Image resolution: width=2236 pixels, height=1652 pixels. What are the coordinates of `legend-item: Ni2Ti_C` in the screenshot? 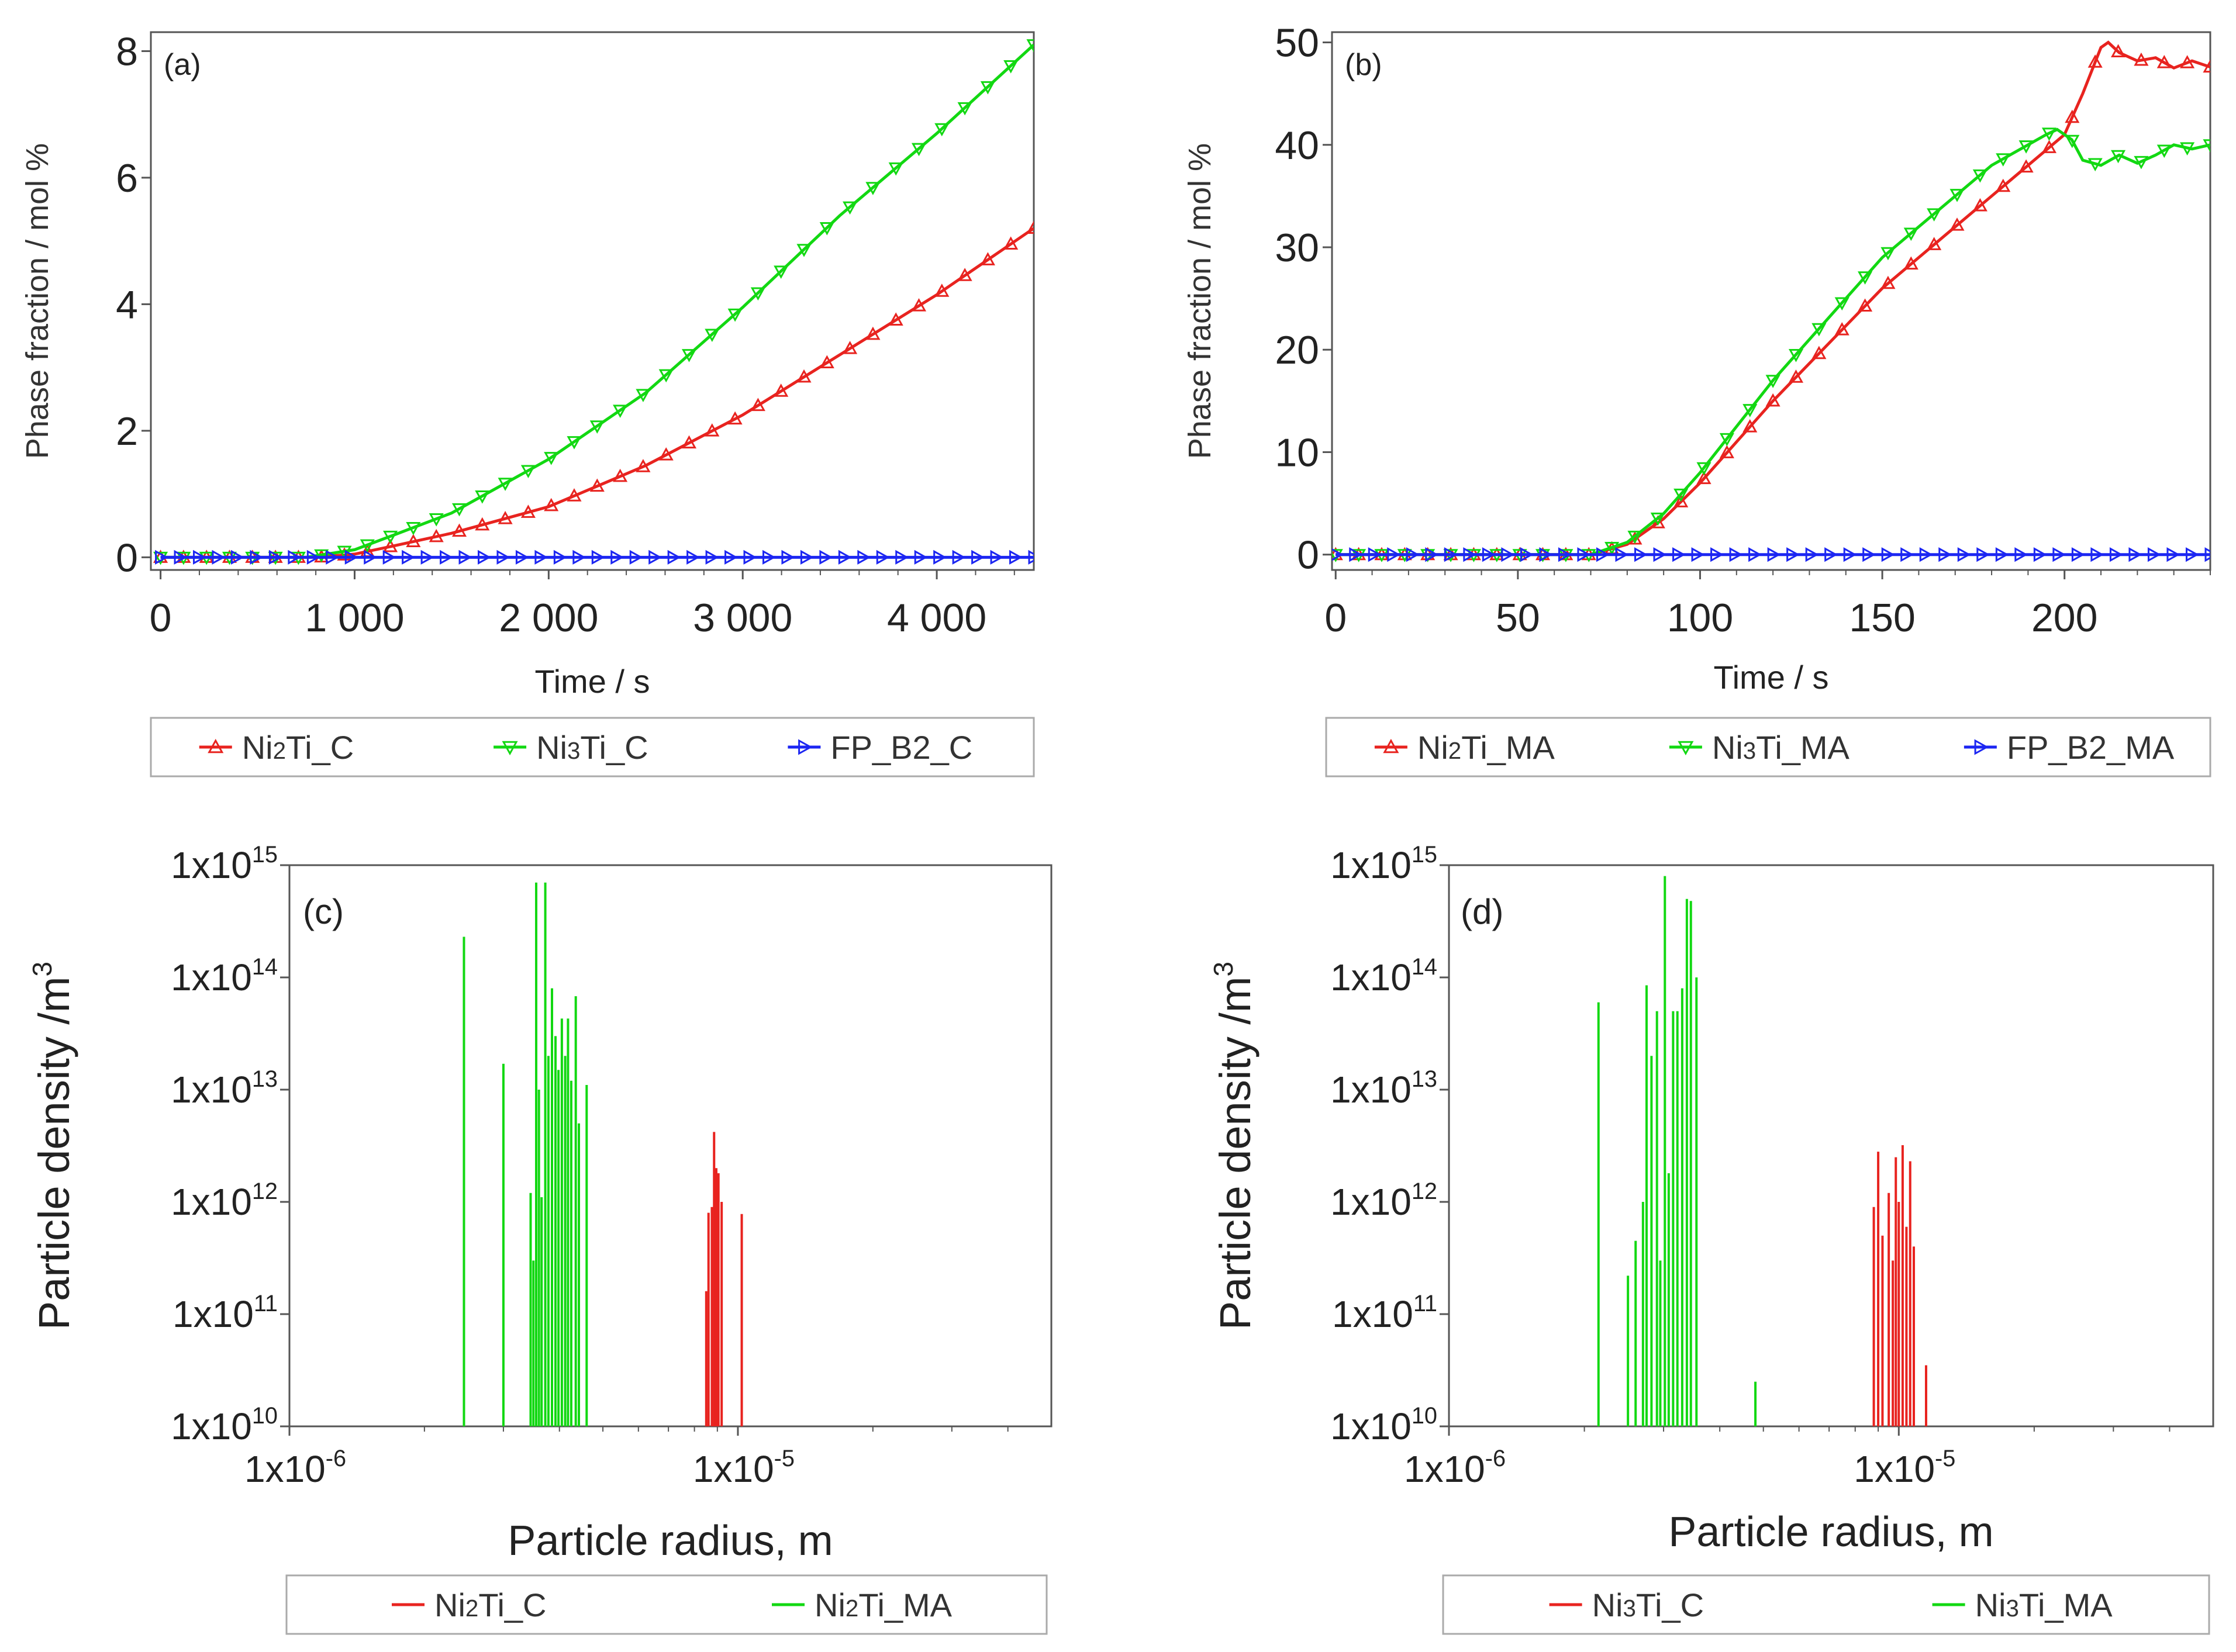 It's located at (276, 747).